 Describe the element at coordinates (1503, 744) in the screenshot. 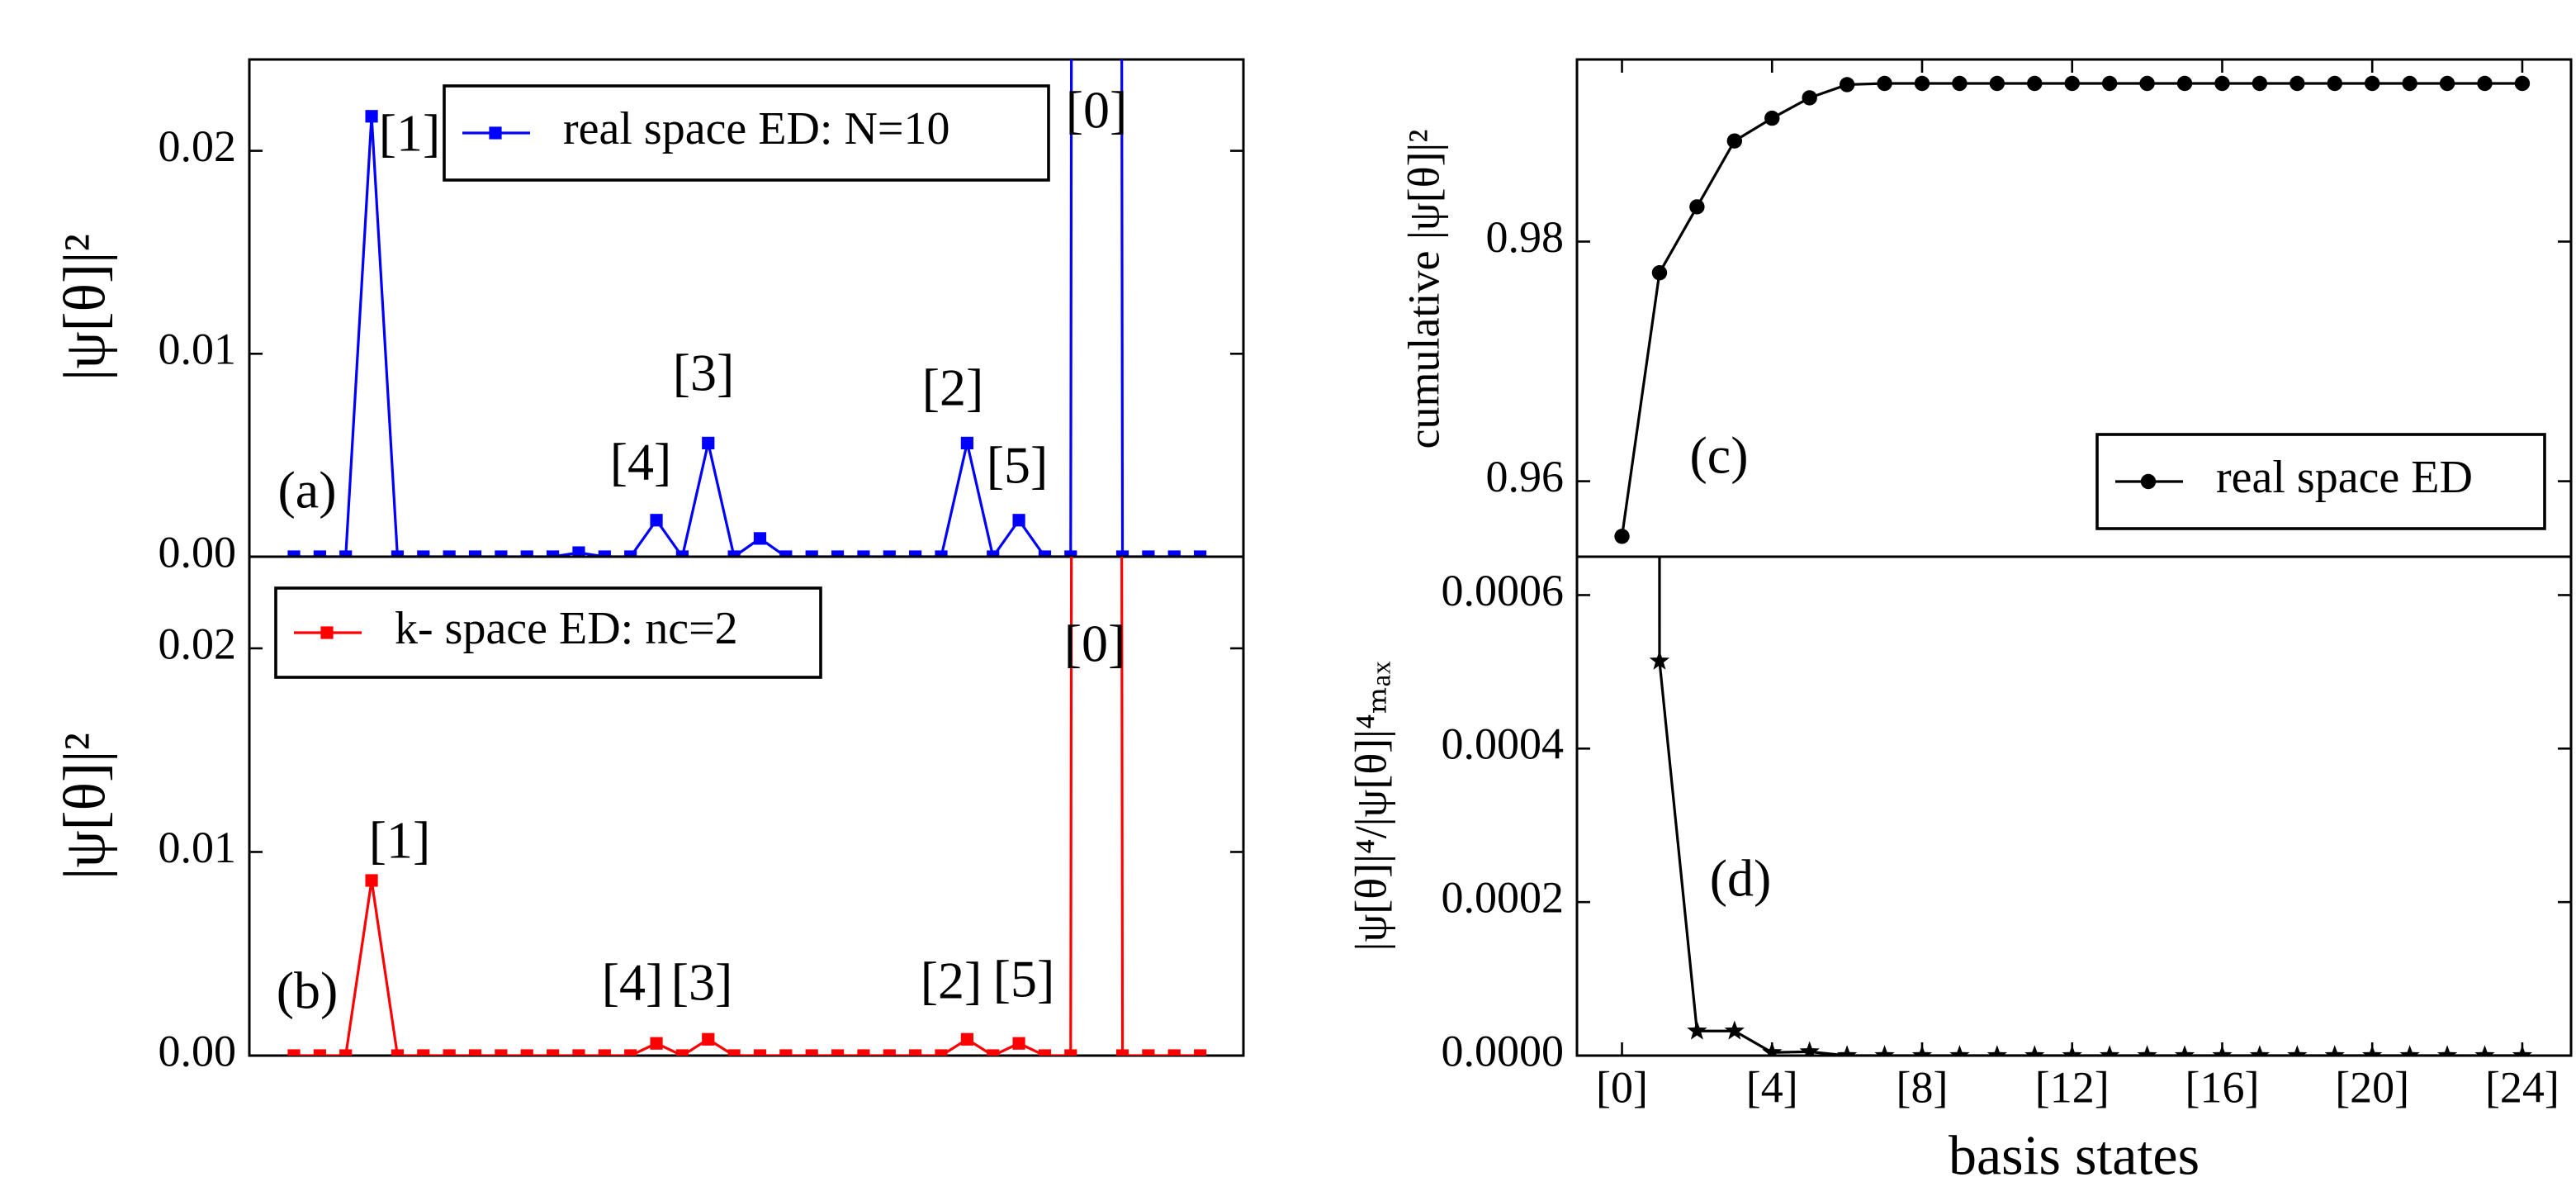

I see `y-tick-label: 0.0004` at that location.